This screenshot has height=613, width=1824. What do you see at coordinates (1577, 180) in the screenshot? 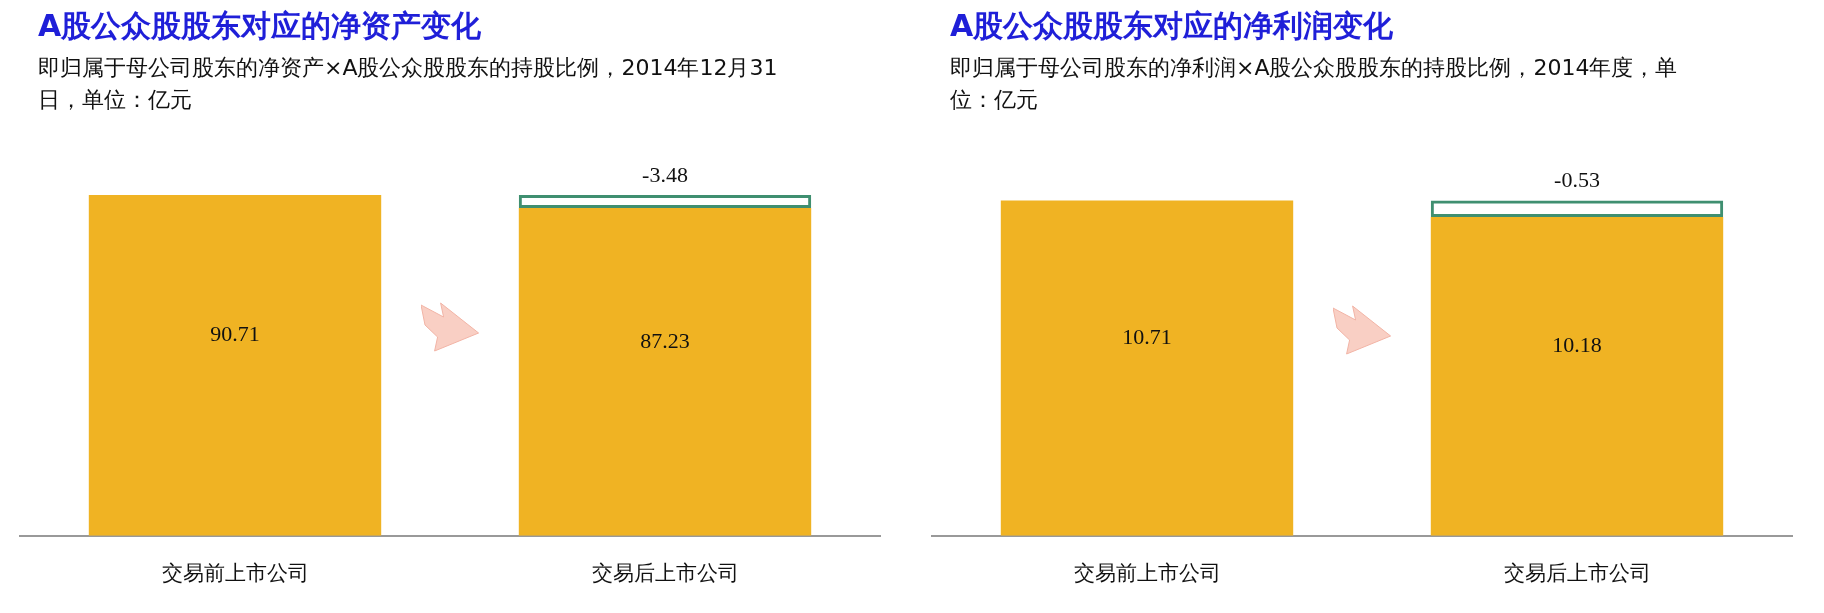
I see `annotation: -0.53` at bounding box center [1577, 180].